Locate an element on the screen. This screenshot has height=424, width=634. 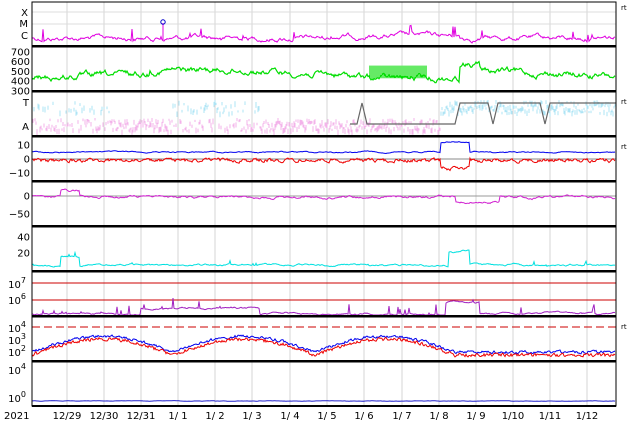
xray-label-x: X is located at coordinates (24, 13).